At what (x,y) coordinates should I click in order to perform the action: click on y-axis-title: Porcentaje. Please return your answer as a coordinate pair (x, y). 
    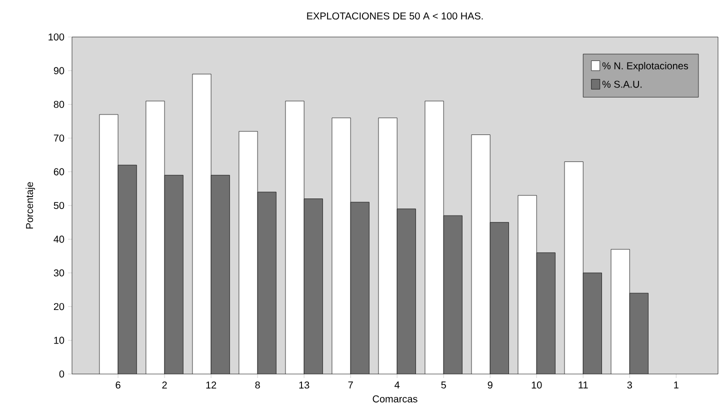
    Looking at the image, I should click on (31, 205).